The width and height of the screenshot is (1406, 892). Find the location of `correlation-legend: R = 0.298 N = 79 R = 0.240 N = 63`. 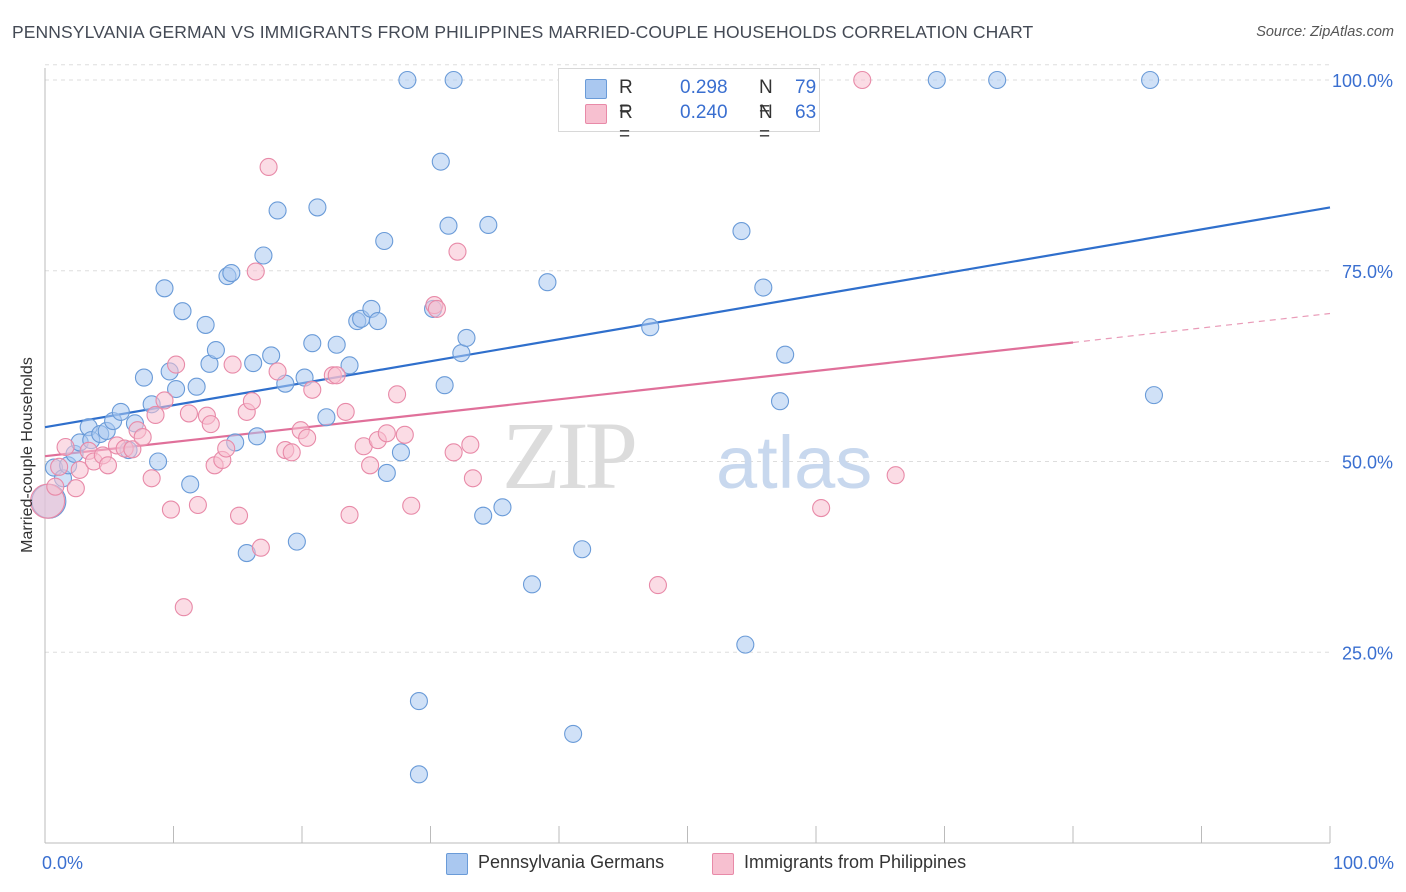

correlation-legend: R = 0.298 N = 79 R = 0.240 N = 63 is located at coordinates (689, 106).